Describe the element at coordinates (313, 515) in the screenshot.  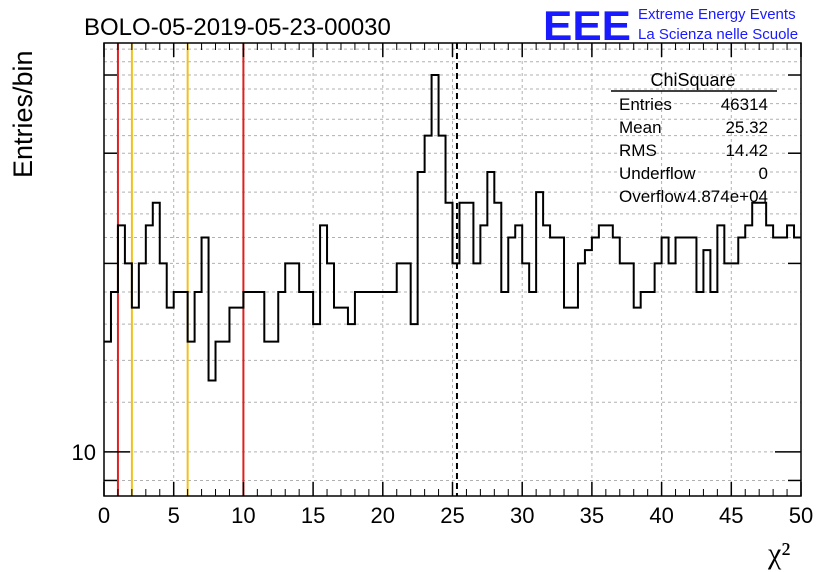
I see `x-tick-label: 15` at that location.